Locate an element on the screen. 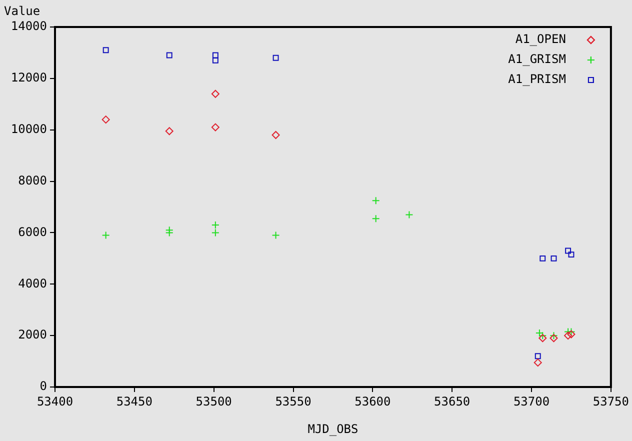 The width and height of the screenshot is (632, 441). x-tick-label: 53700 is located at coordinates (531, 401).